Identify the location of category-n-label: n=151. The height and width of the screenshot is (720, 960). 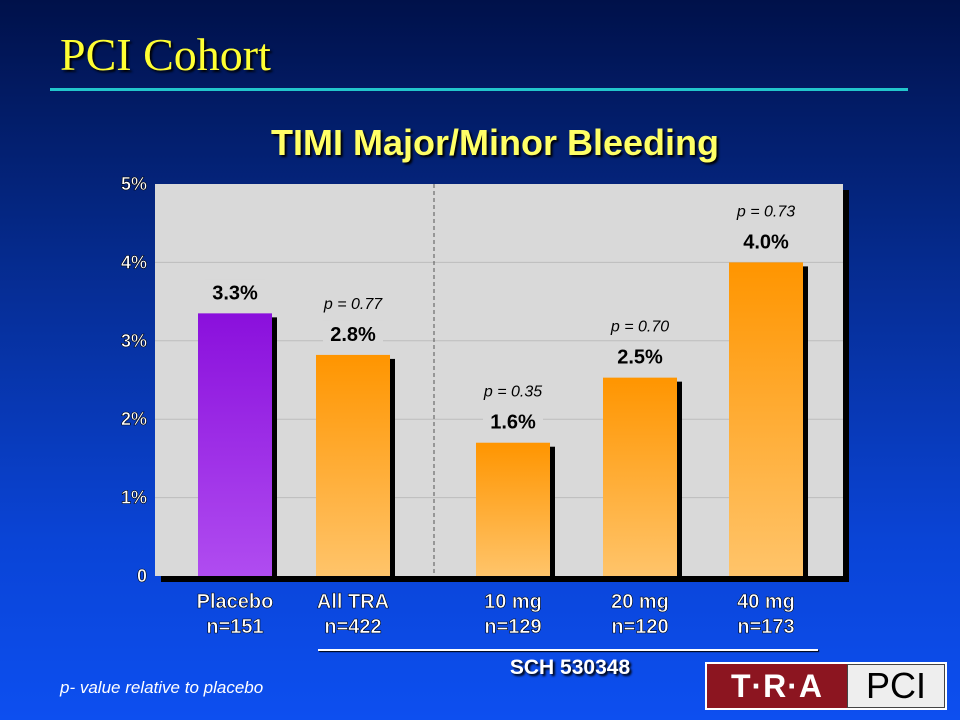
(234, 627).